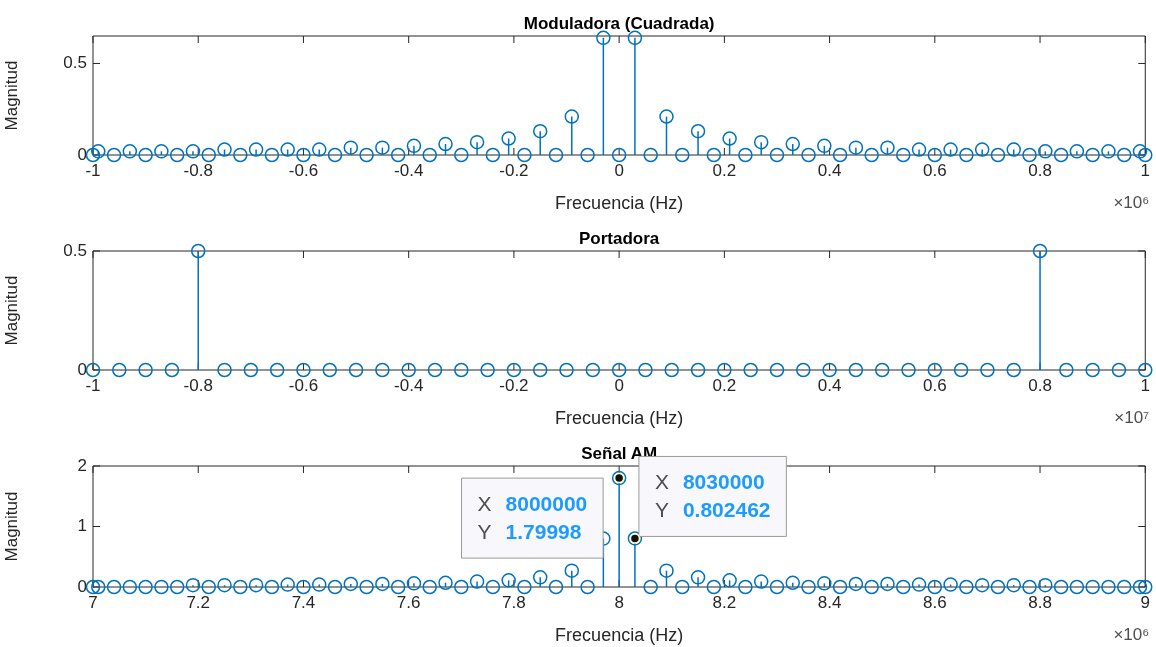 Image resolution: width=1156 pixels, height=647 pixels. Describe the element at coordinates (619, 239) in the screenshot. I see `chart-title: Portadora` at that location.